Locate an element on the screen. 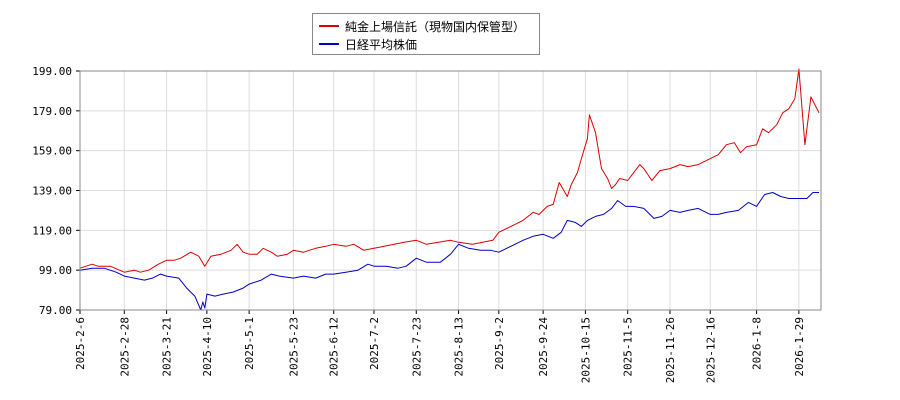 The height and width of the screenshot is (400, 900). x-tick-label: 2025-7-2 is located at coordinates (374, 343).